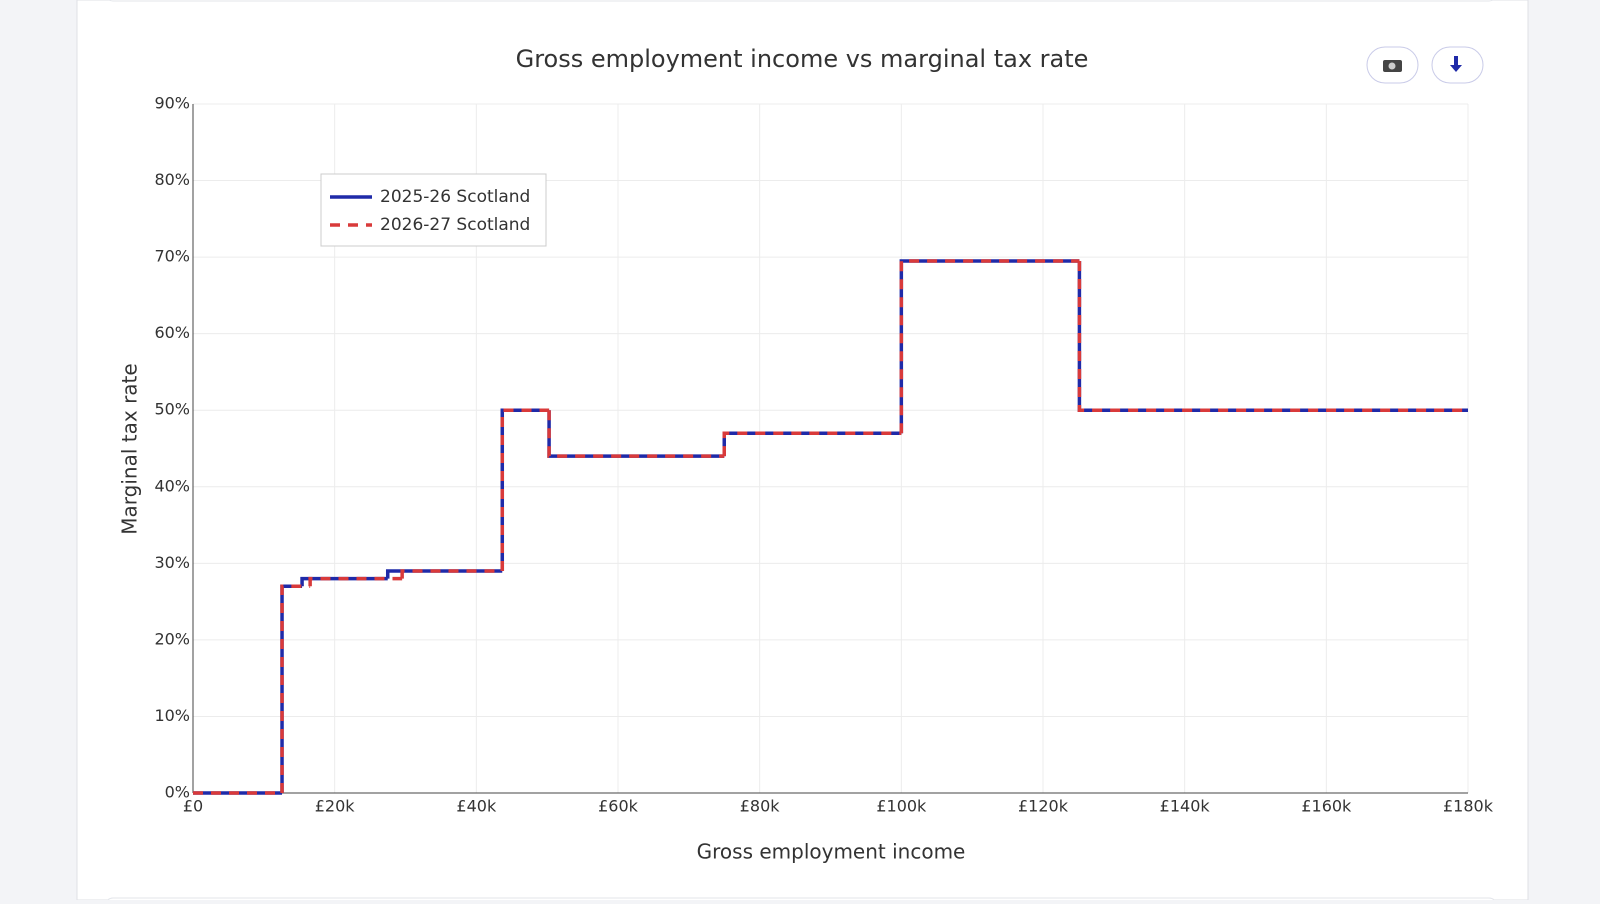  I want to click on y-axis-title: Marginal tax rate, so click(130, 448).